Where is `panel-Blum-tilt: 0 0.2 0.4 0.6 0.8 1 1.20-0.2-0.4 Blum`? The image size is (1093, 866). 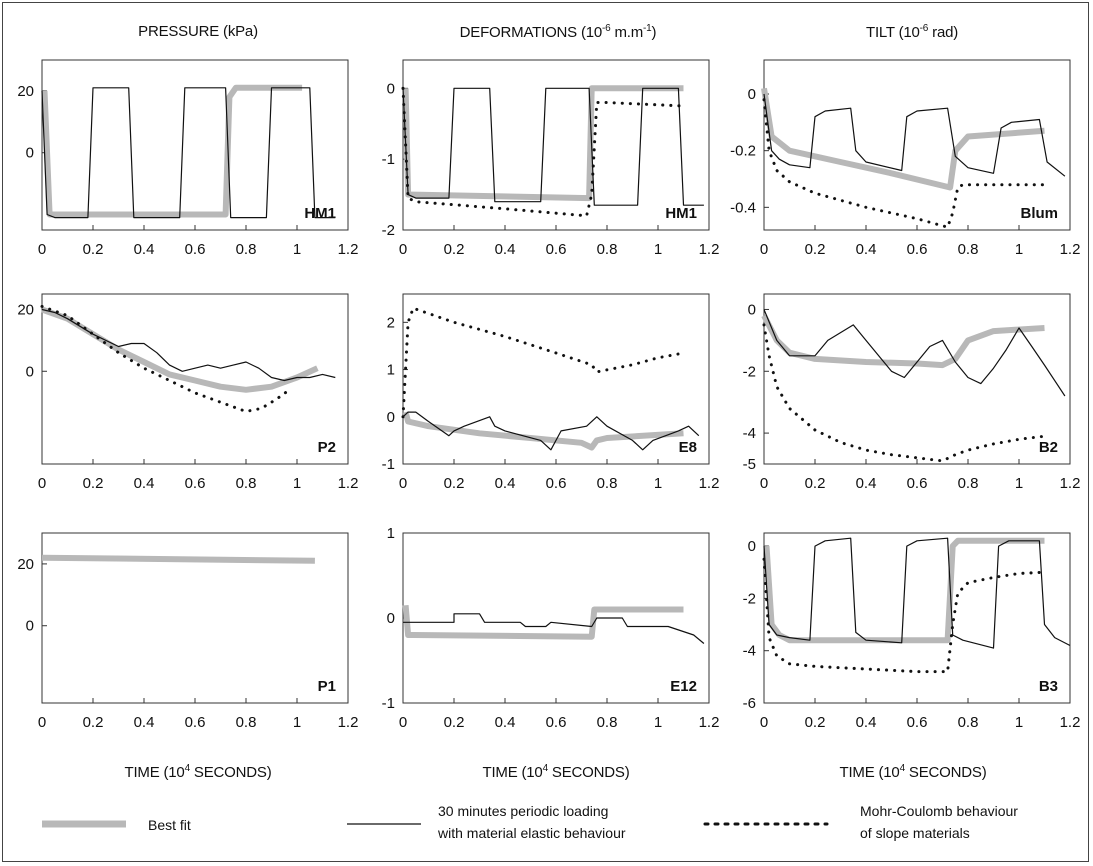 panel-Blum-tilt: 0 0.2 0.4 0.6 0.8 1 1.20-0.2-0.4 Blum is located at coordinates (905, 159).